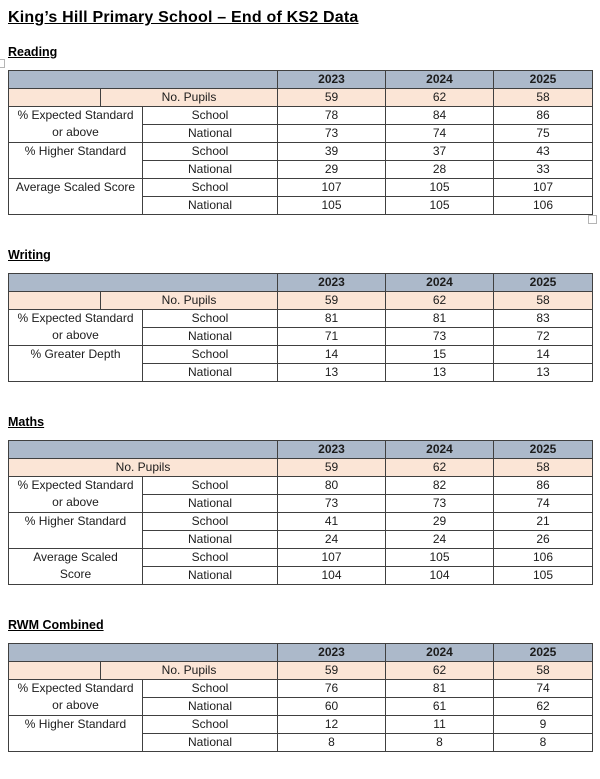 Image resolution: width=600 pixels, height=779 pixels. Describe the element at coordinates (33, 52) in the screenshot. I see `section-heading-reading: Reading` at that location.